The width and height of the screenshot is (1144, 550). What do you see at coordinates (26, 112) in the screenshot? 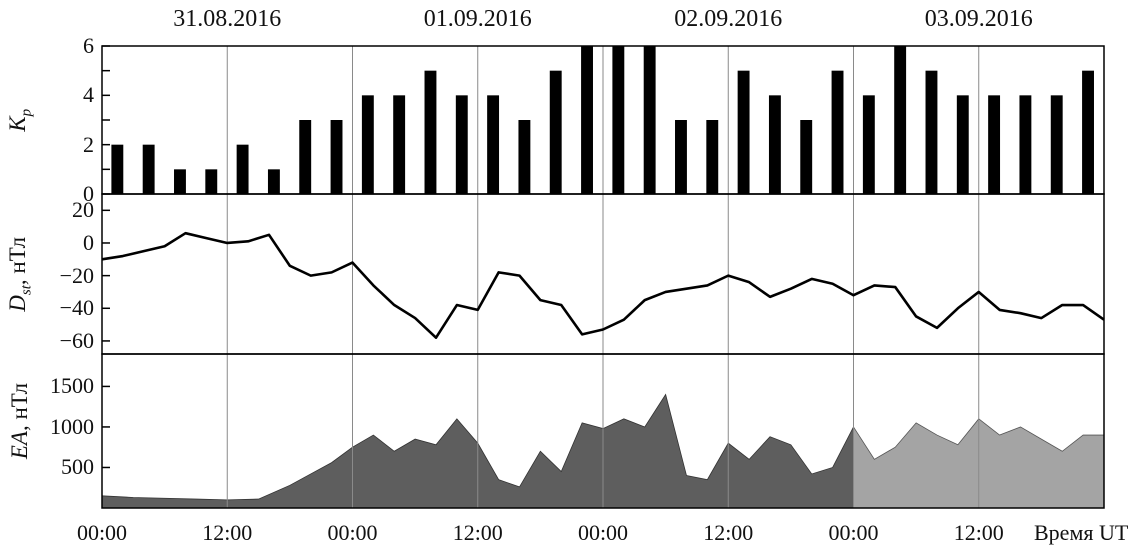
I see `kp-label-sub: p` at bounding box center [26, 112].